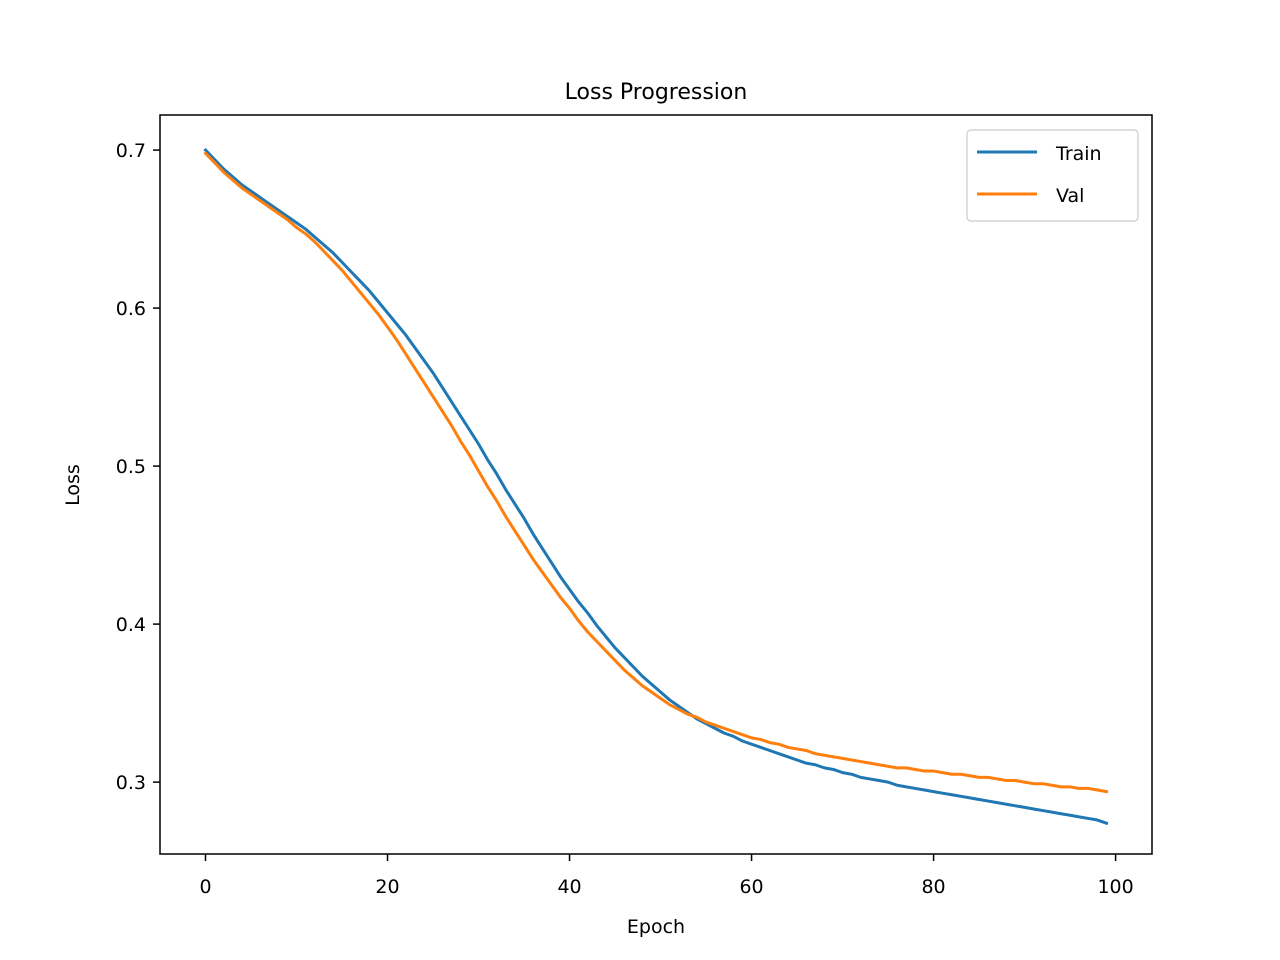 Image resolution: width=1280 pixels, height=960 pixels. Describe the element at coordinates (131, 467) in the screenshot. I see `y-tick-label: 0.5` at that location.